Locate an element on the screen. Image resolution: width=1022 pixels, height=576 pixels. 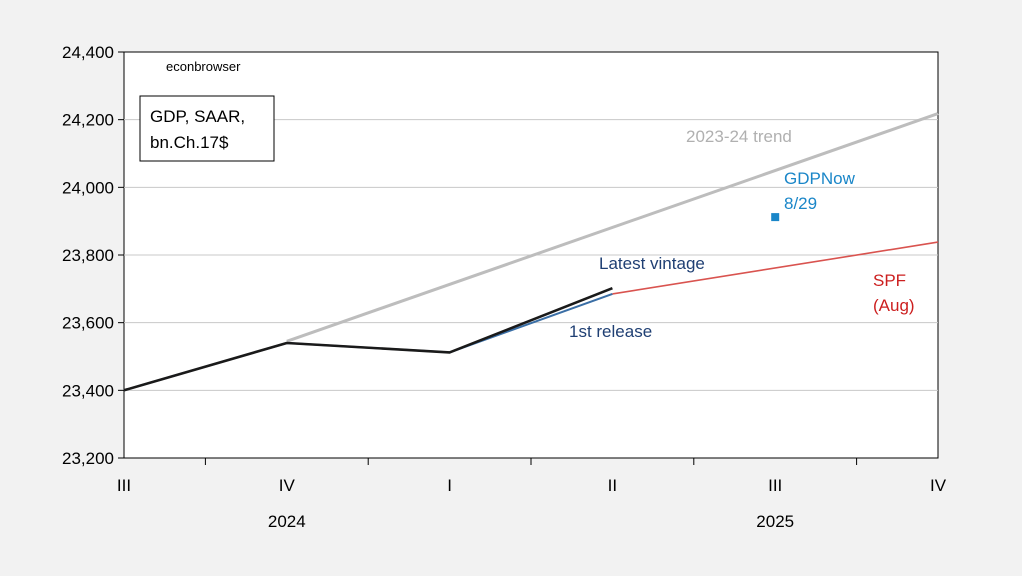
x-tick-label: I is located at coordinates (449, 485).